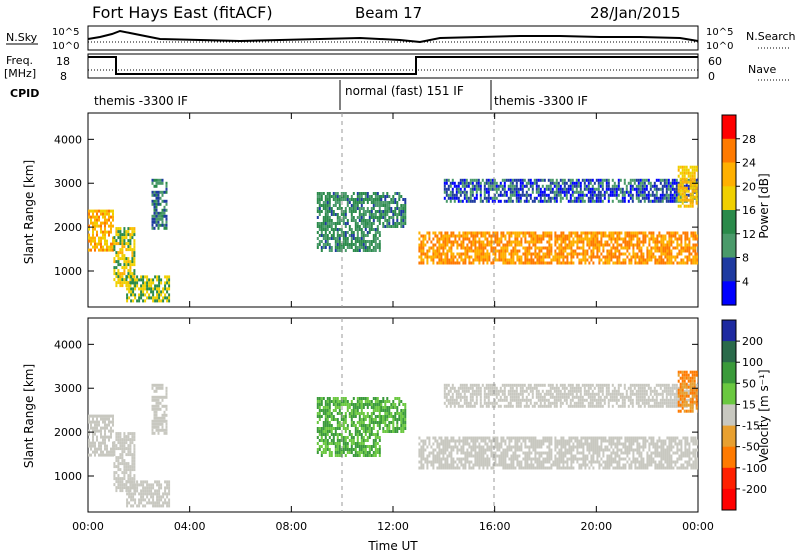  Describe the element at coordinates (22, 37) in the screenshot. I see `nsky-label: N.Sky` at that location.